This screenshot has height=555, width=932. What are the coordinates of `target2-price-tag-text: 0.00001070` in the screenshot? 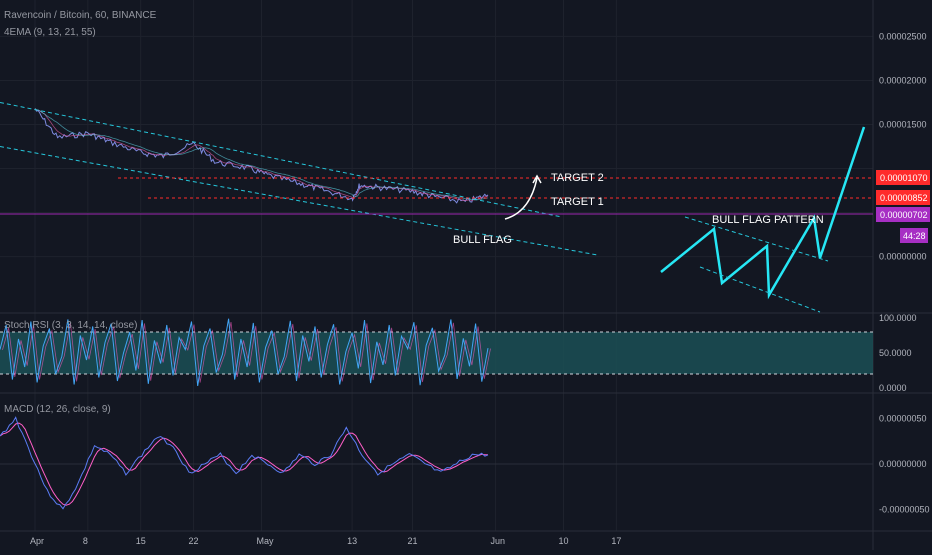 It's located at (904, 178).